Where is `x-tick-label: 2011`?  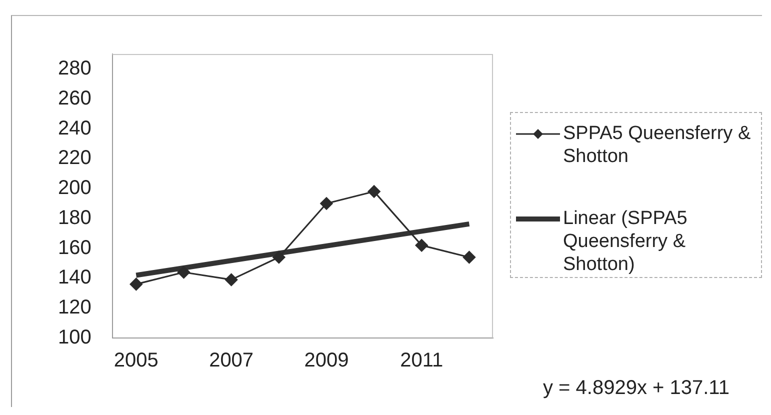 x-tick-label: 2011 is located at coordinates (422, 361).